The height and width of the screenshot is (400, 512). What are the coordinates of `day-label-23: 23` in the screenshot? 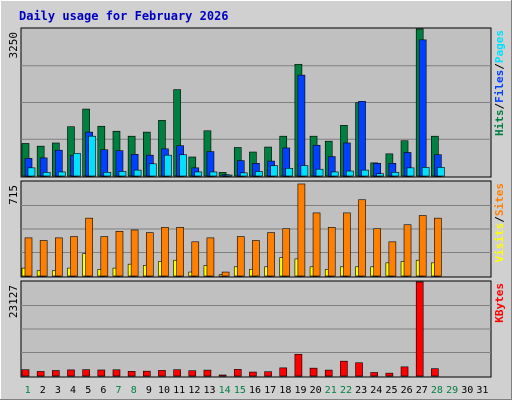 It's located at (361, 390).